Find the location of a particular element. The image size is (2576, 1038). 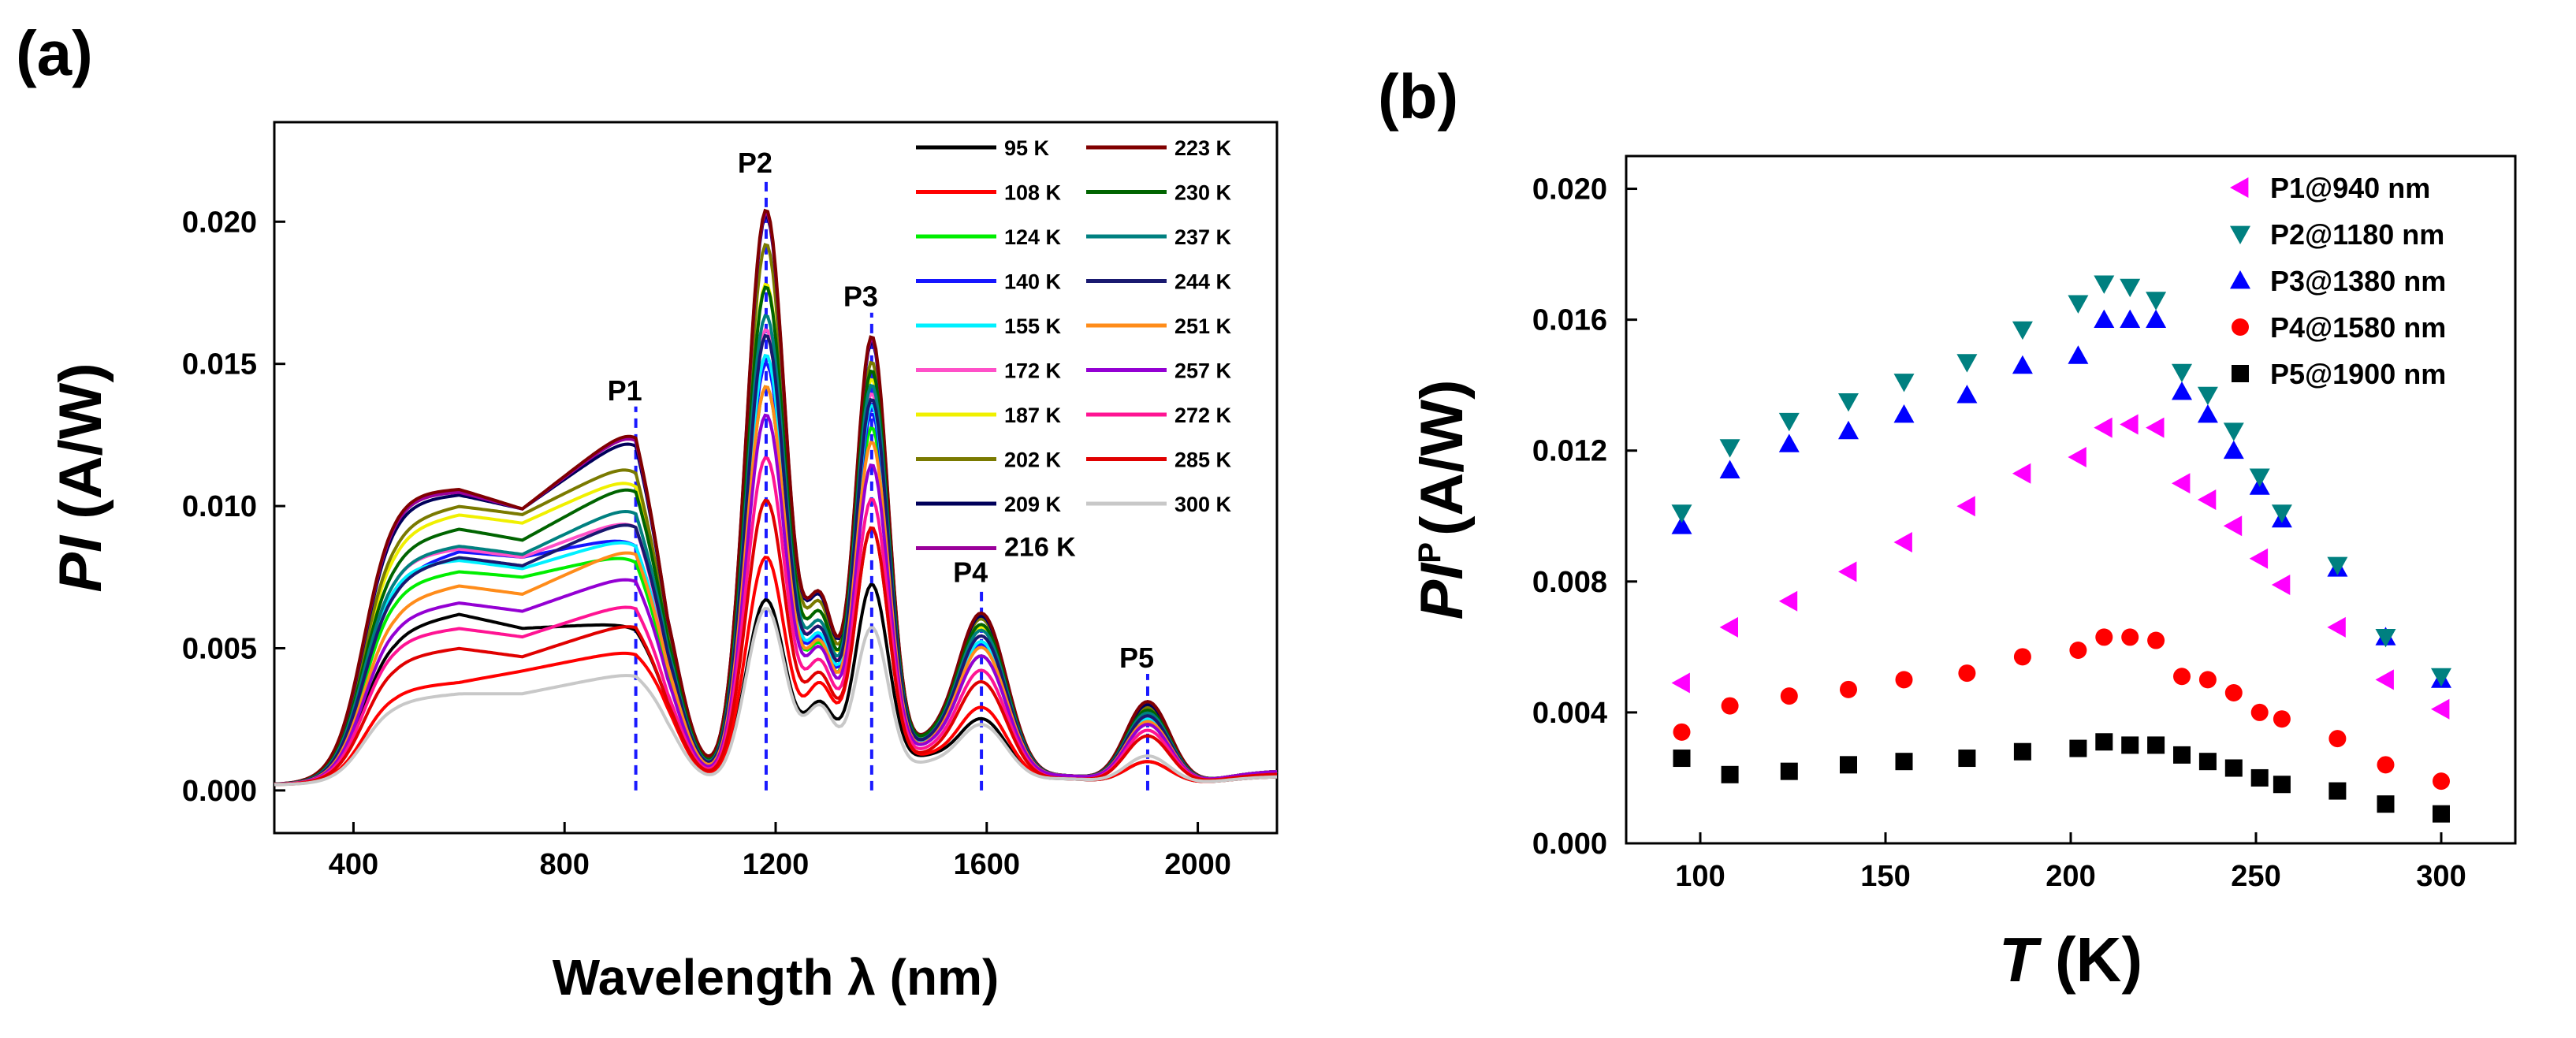

legend-label-187-k: 187 K is located at coordinates (1033, 415).